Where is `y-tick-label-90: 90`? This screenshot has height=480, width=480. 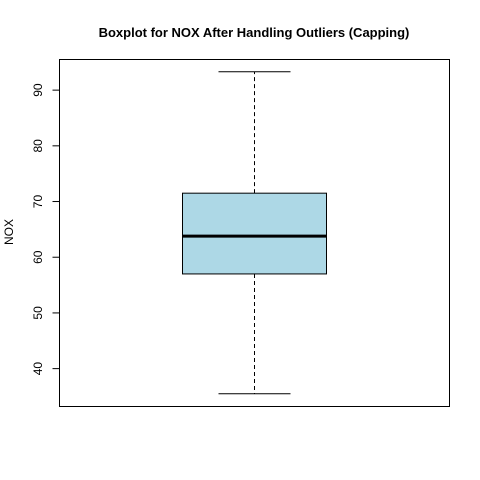 y-tick-label-90: 90 is located at coordinates (38, 90).